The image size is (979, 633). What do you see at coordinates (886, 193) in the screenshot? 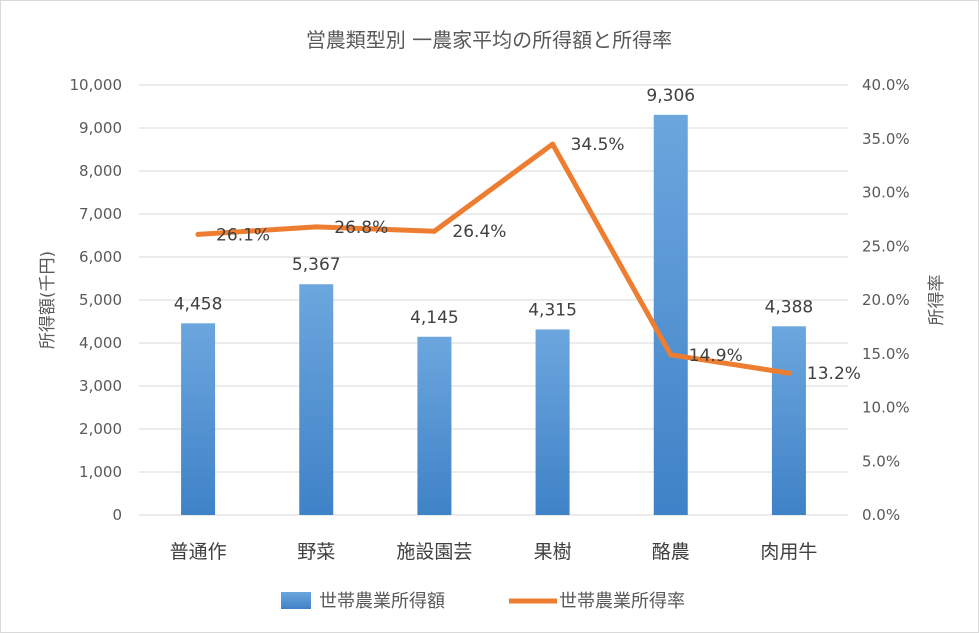
I see `right-tick-label: 30.0%` at bounding box center [886, 193].